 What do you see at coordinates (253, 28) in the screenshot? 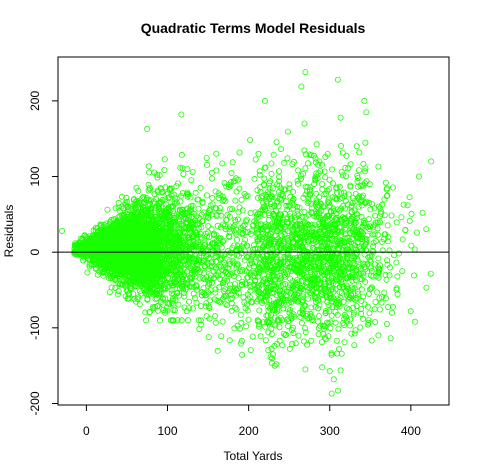
I see `chart-title: Quadratic Terms Model Residuals` at bounding box center [253, 28].